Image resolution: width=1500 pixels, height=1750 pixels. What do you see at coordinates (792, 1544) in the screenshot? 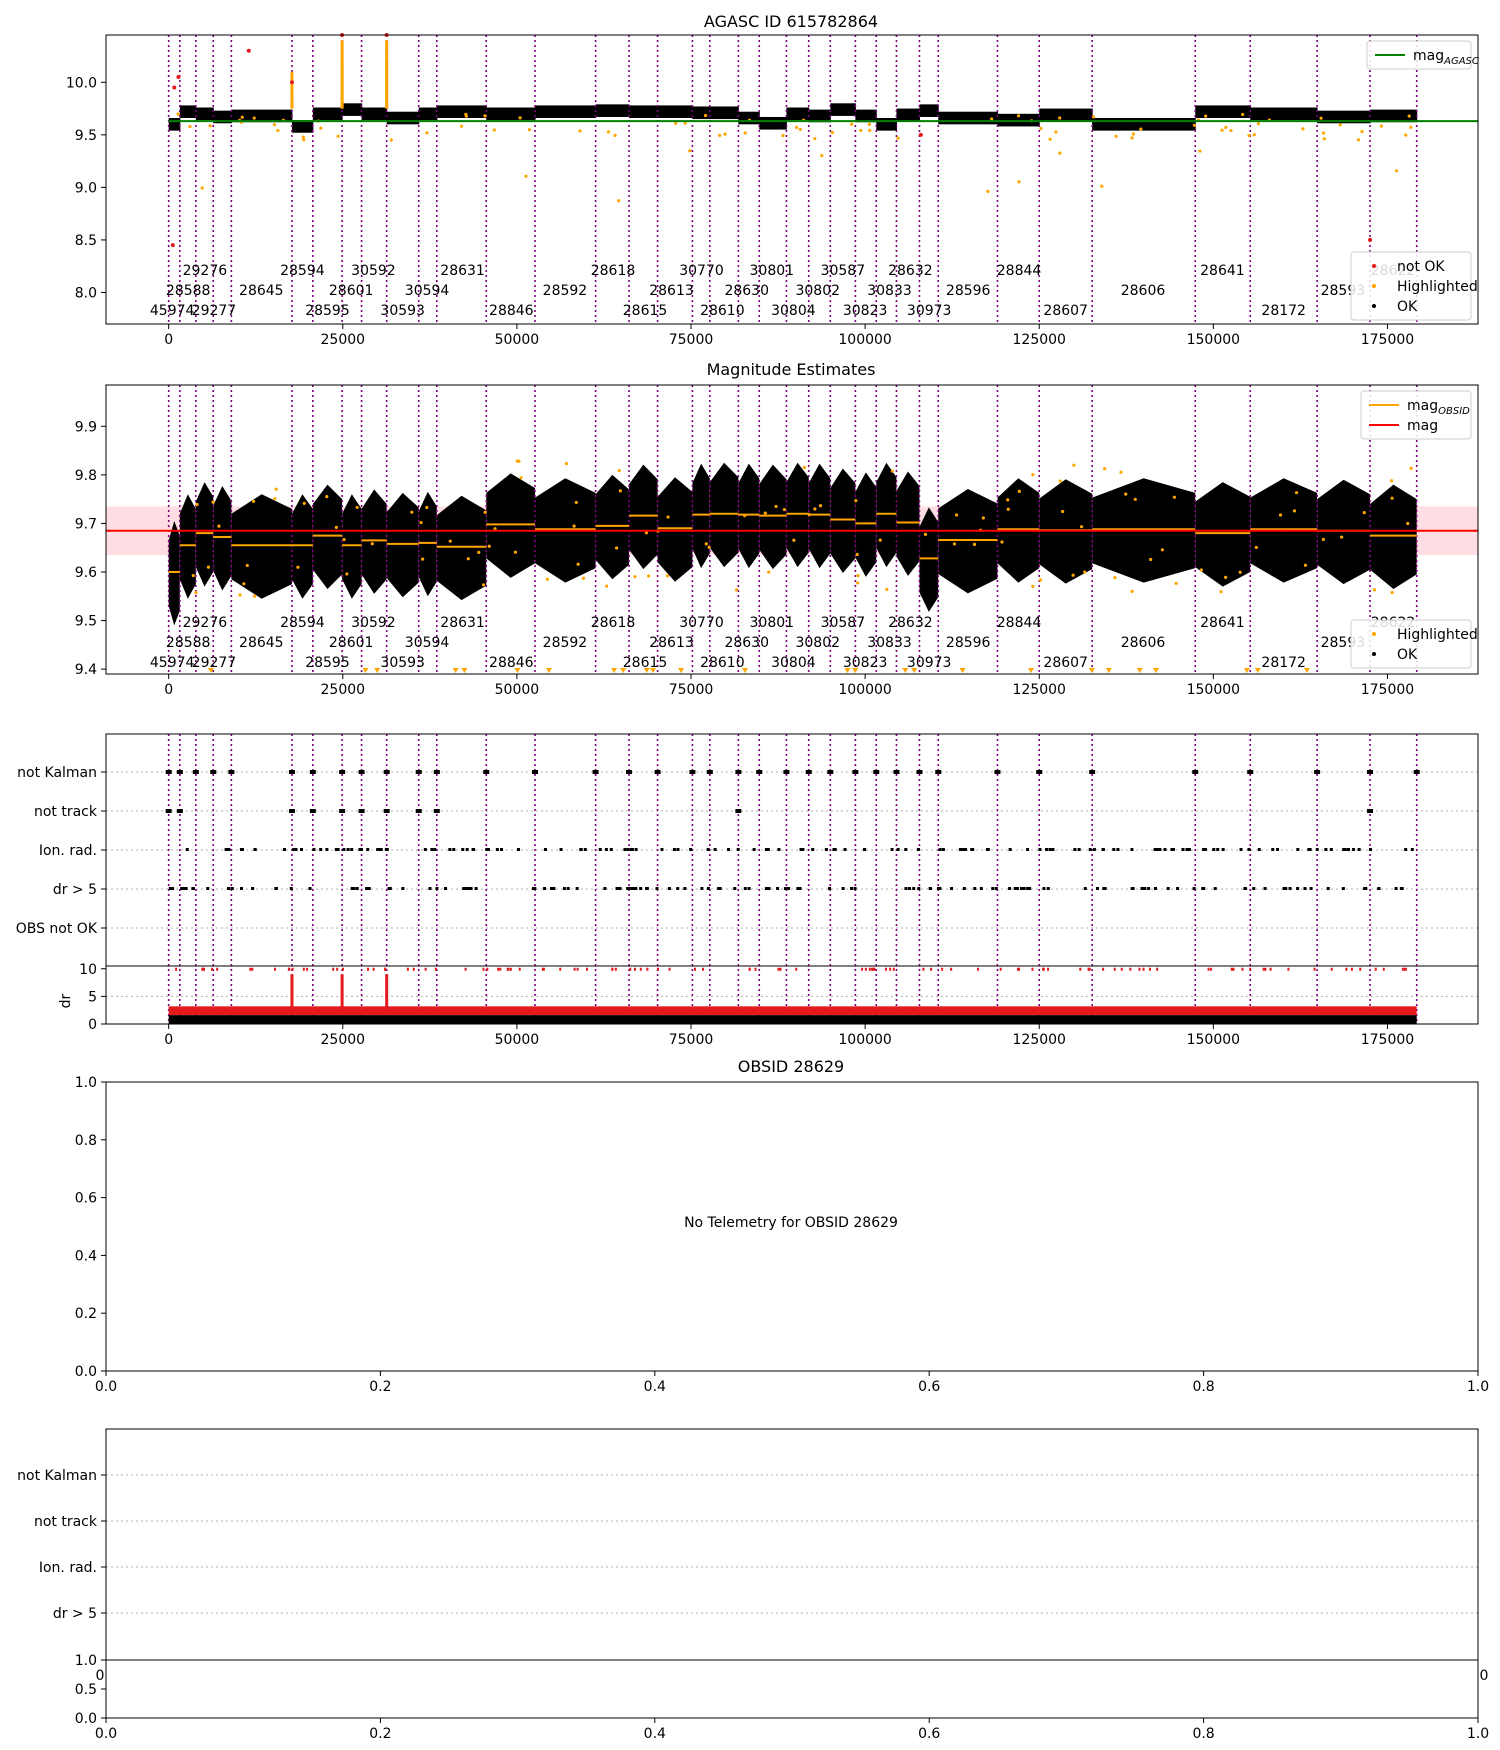
I see `flags-upper-frame` at bounding box center [792, 1544].